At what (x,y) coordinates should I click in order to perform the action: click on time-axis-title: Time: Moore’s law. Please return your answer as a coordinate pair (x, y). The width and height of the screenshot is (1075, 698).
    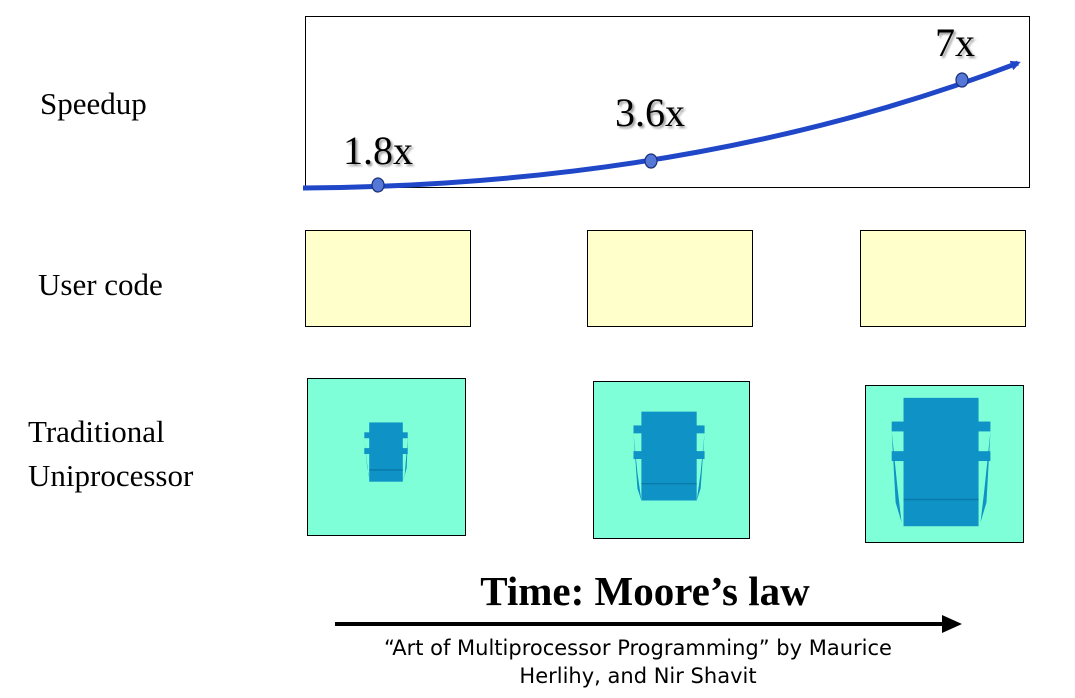
    Looking at the image, I should click on (645, 591).